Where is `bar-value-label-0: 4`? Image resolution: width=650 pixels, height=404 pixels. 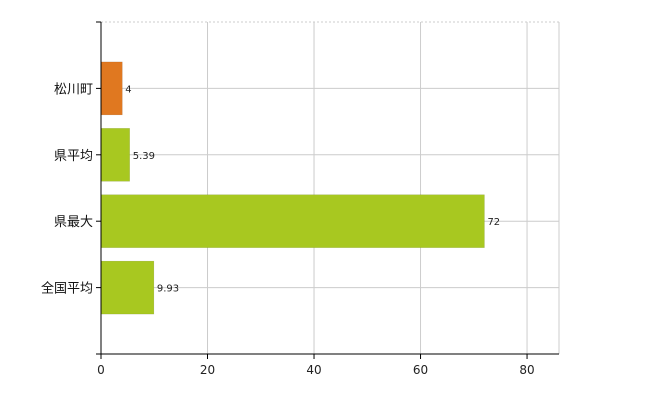 bar-value-label-0: 4 is located at coordinates (128, 89).